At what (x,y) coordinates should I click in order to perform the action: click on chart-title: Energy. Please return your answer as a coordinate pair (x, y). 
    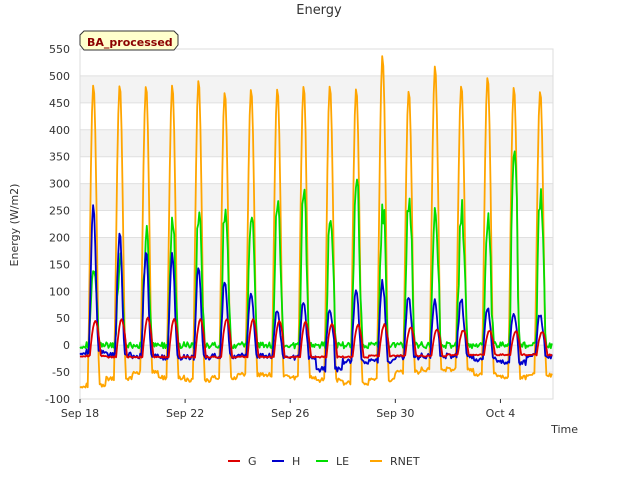
    Looking at the image, I should click on (319, 10).